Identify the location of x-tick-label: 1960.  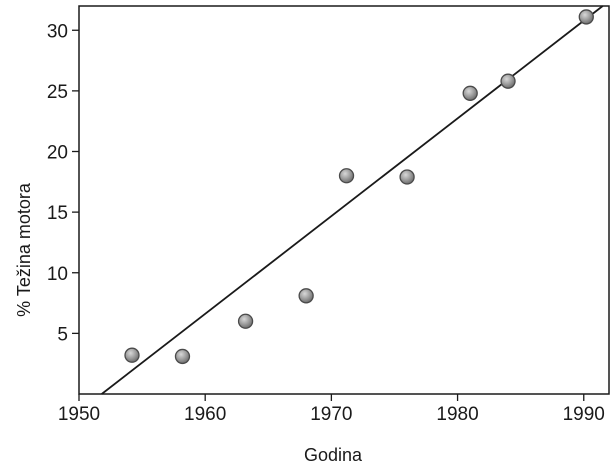
(205, 414).